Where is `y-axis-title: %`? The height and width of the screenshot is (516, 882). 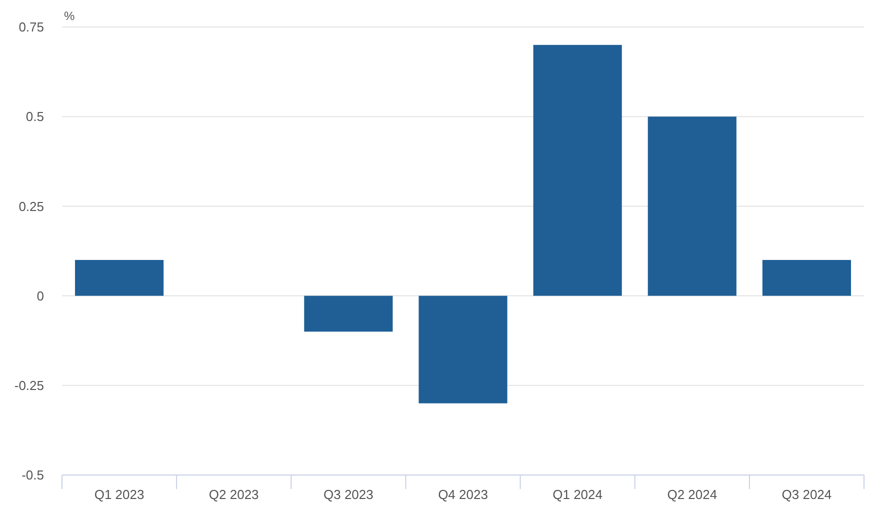 y-axis-title: % is located at coordinates (69, 16).